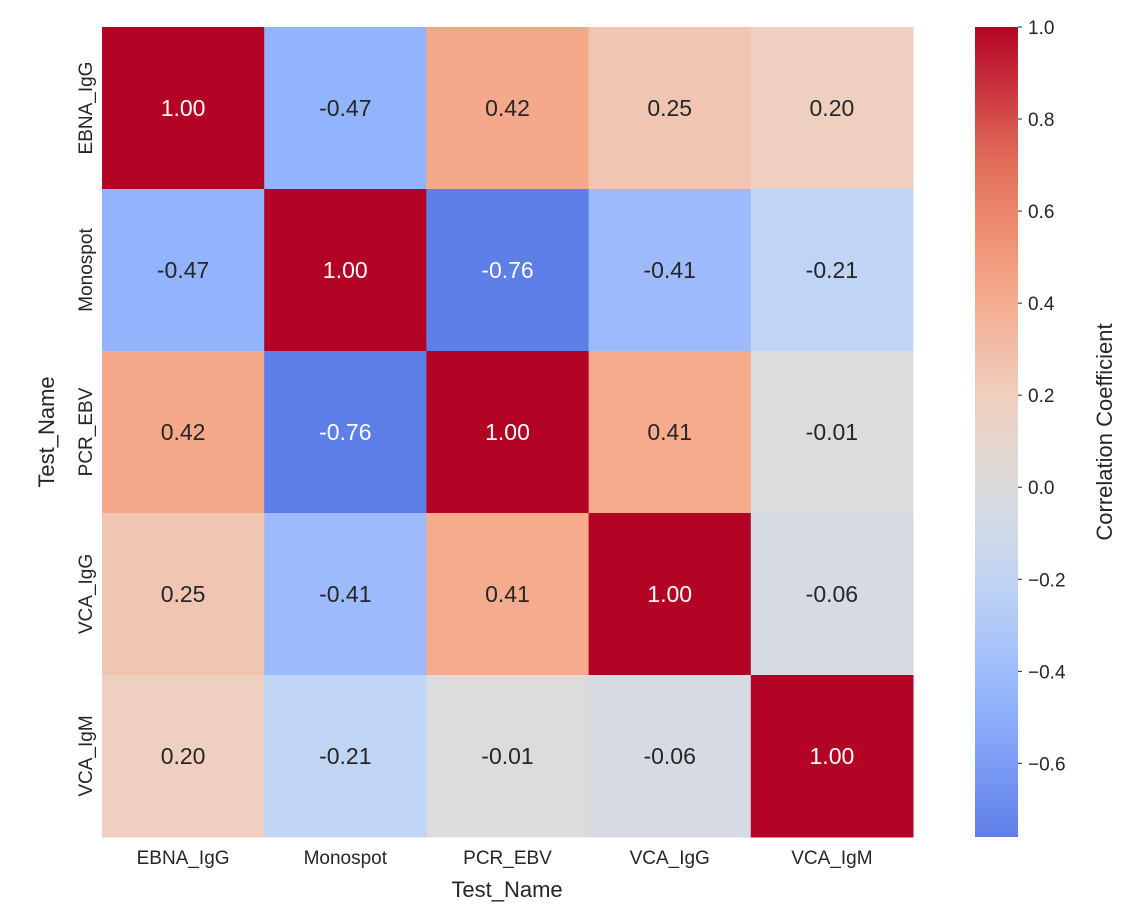  What do you see at coordinates (183, 858) in the screenshot?
I see `x-tick-label: EBNA_IgG` at bounding box center [183, 858].